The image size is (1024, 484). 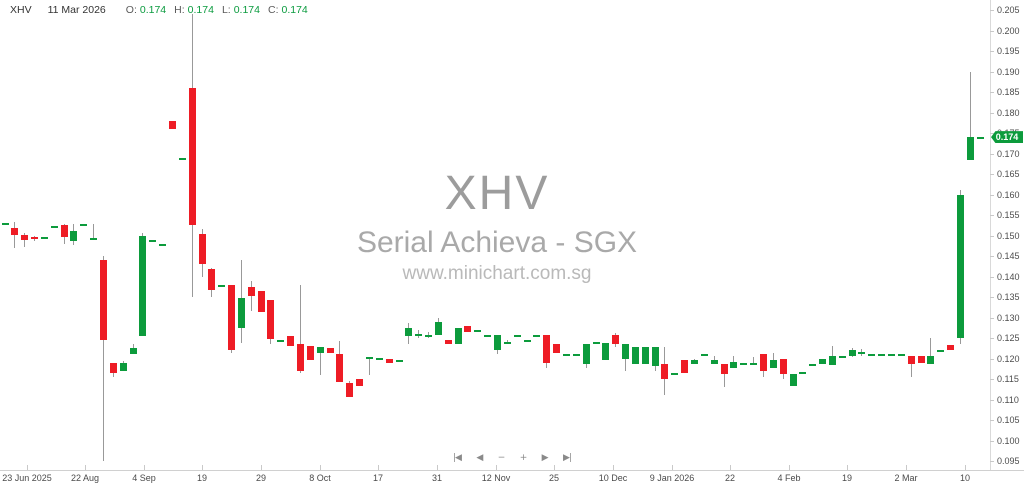 What do you see at coordinates (965, 478) in the screenshot?
I see `date-axis-label: 10` at bounding box center [965, 478].